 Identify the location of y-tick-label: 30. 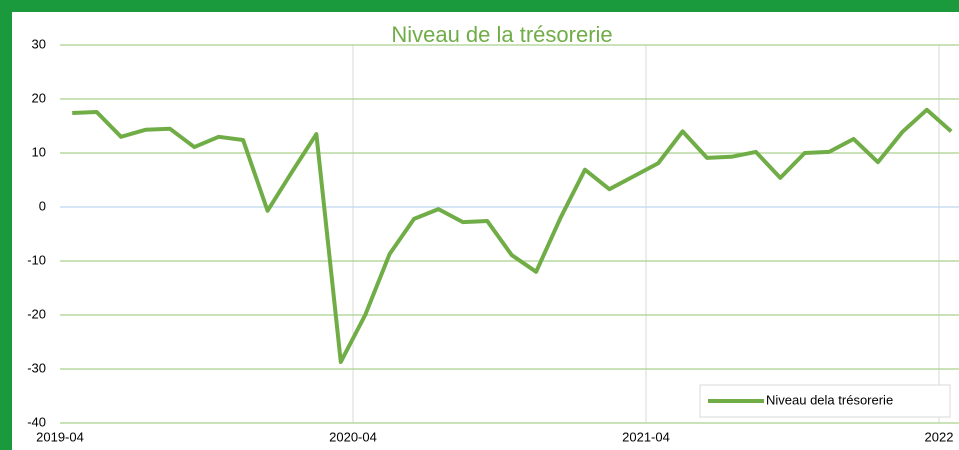
(39, 43).